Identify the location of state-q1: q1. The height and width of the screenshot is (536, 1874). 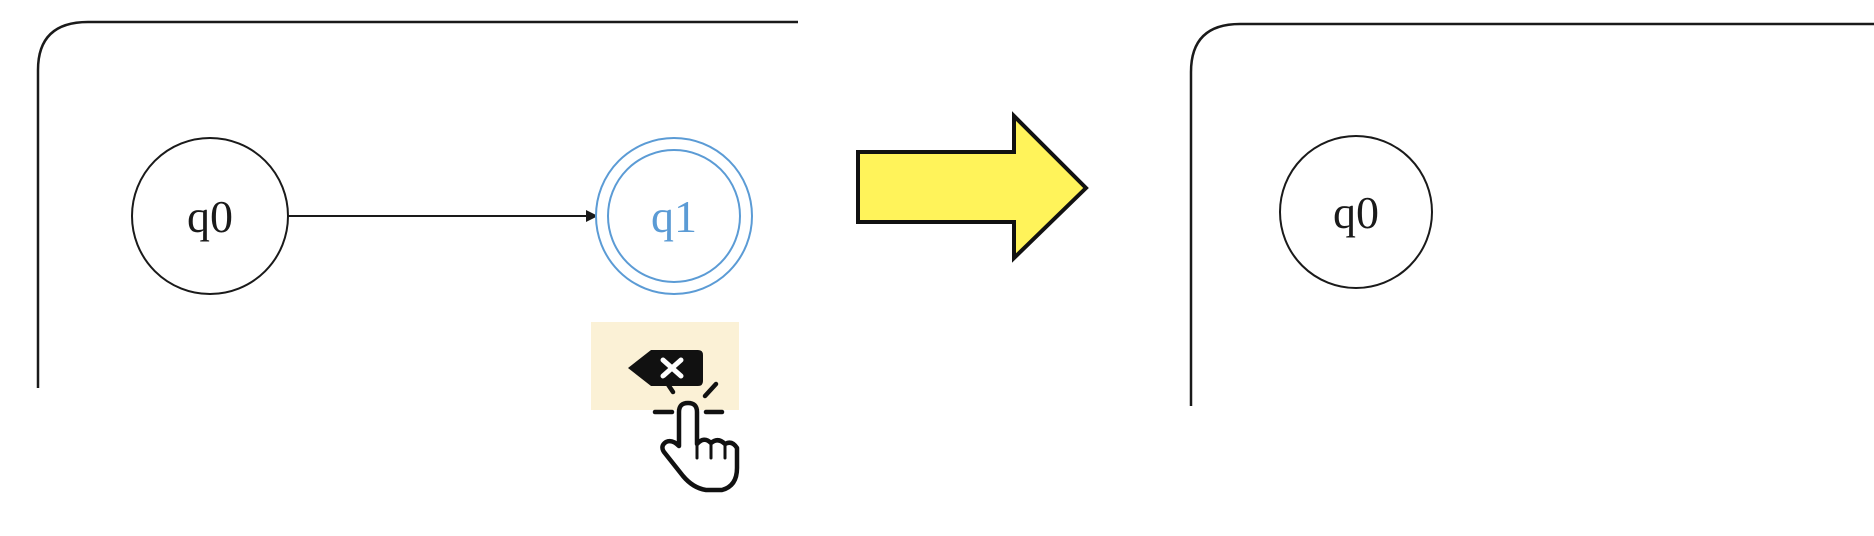
(674, 216).